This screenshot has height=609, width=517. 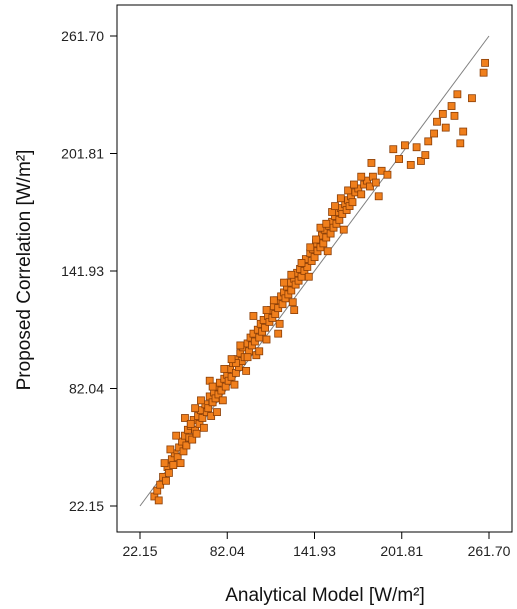 I want to click on y-tick-label: 261.70, so click(x=82, y=36).